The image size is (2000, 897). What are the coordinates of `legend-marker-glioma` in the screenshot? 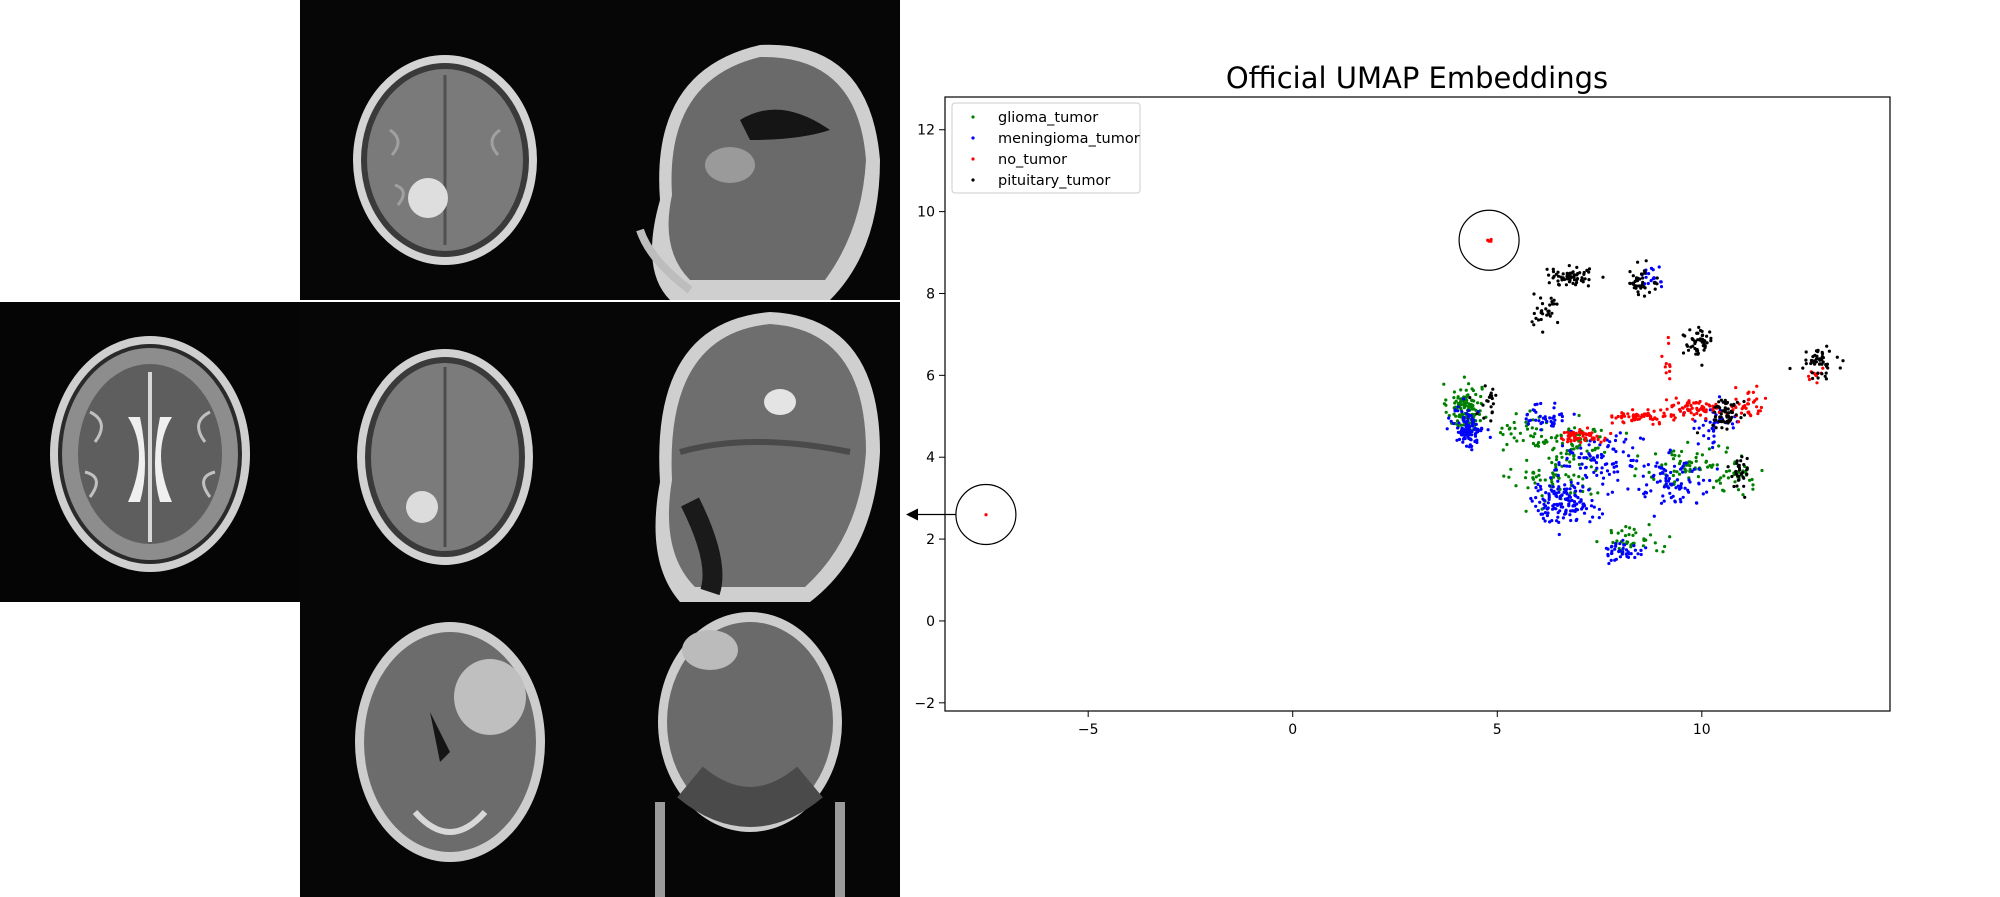 It's located at (973, 117).